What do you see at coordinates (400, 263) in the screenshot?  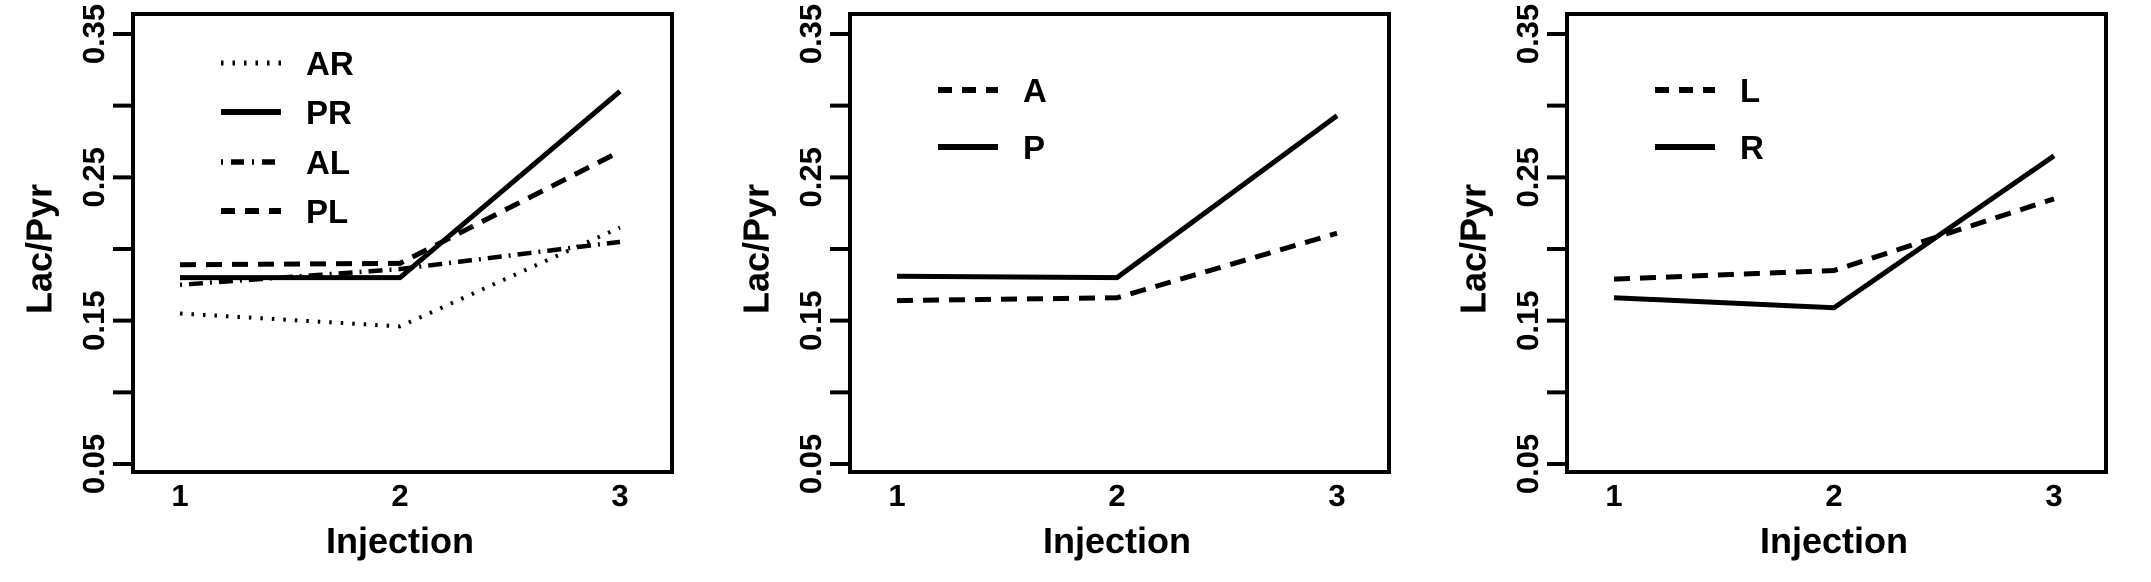 I see `series-line-AL` at bounding box center [400, 263].